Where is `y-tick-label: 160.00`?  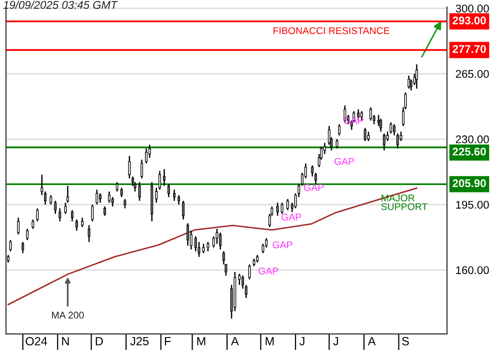
y-tick-label: 160.00 is located at coordinates (472, 270).